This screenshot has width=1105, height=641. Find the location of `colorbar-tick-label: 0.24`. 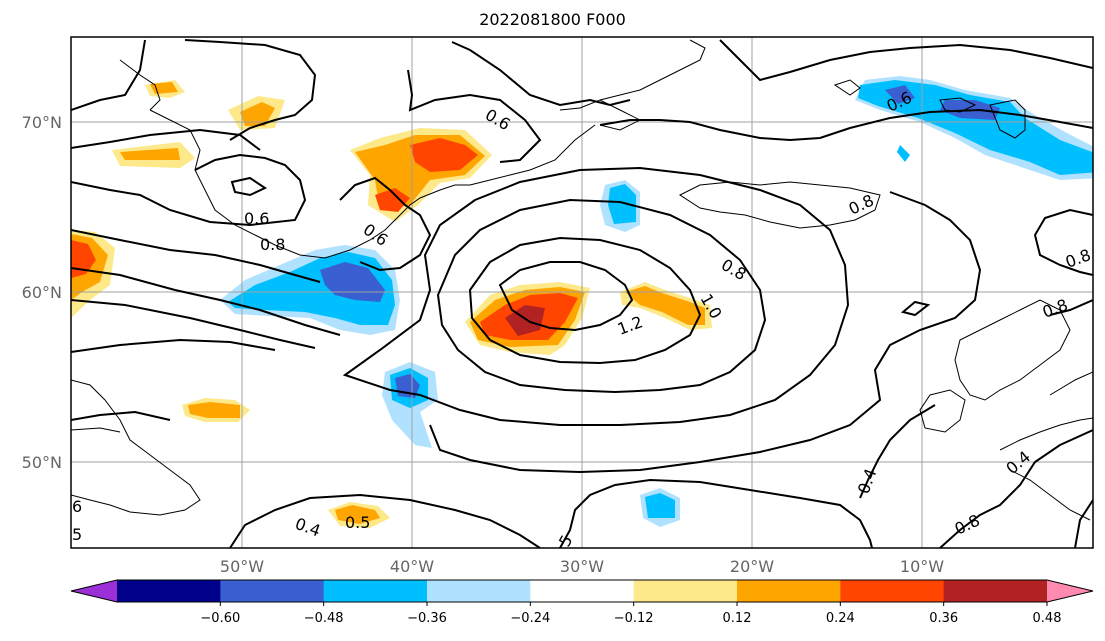

colorbar-tick-label: 0.24 is located at coordinates (840, 618).